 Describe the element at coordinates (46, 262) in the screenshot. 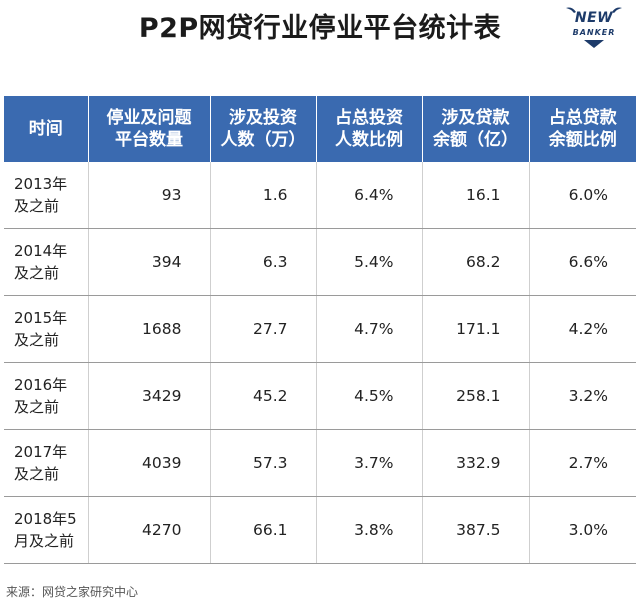

I see `cell-period: 2014年 及之前` at that location.